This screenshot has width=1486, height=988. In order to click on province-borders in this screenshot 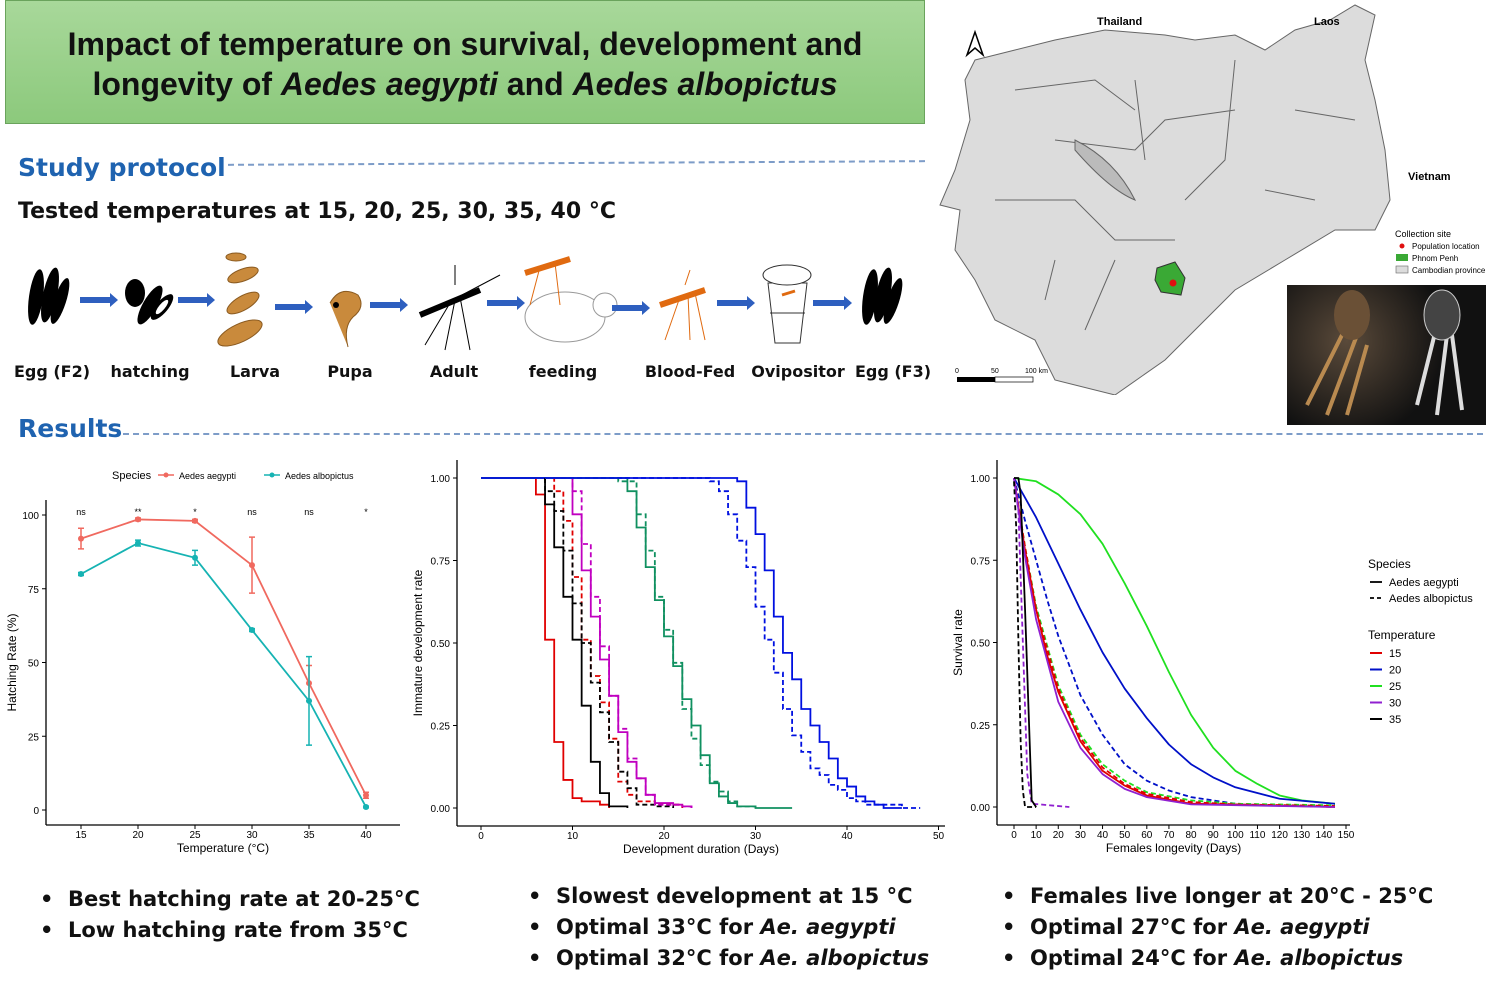, I will do `click(1175, 195)`.